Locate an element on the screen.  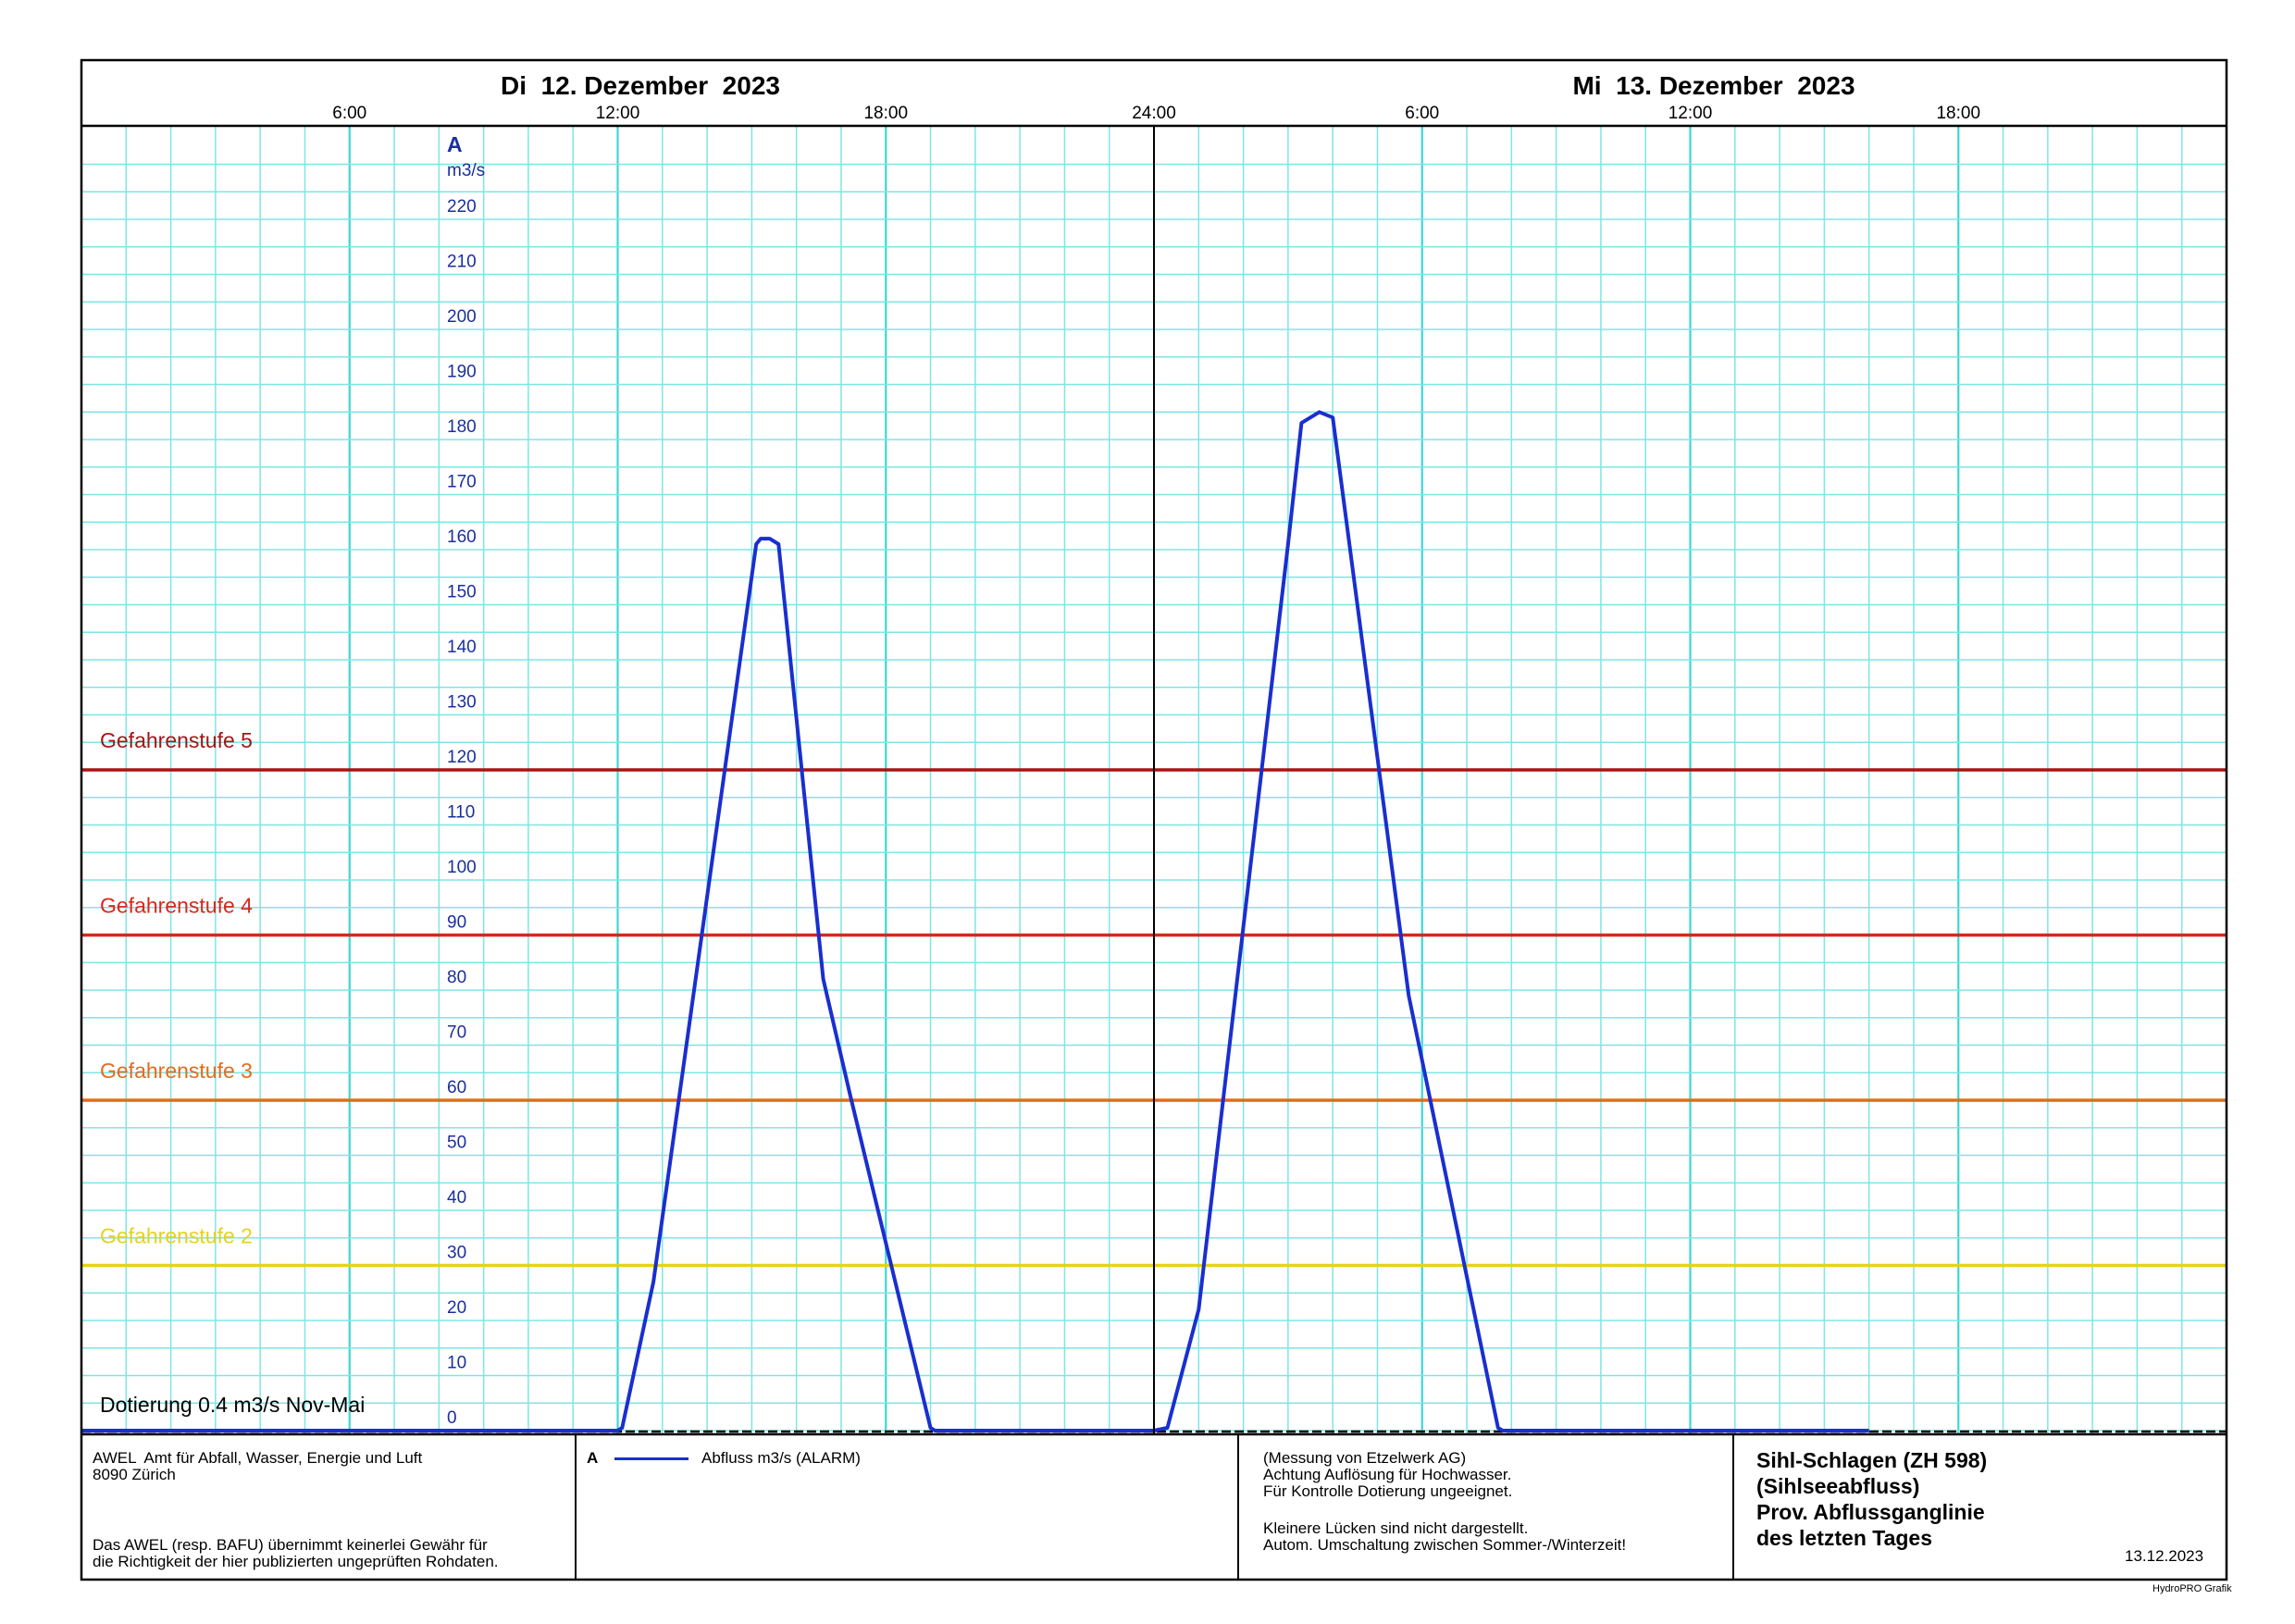
threshold-label: Gefahrenstufe 3 is located at coordinates (177, 1071).